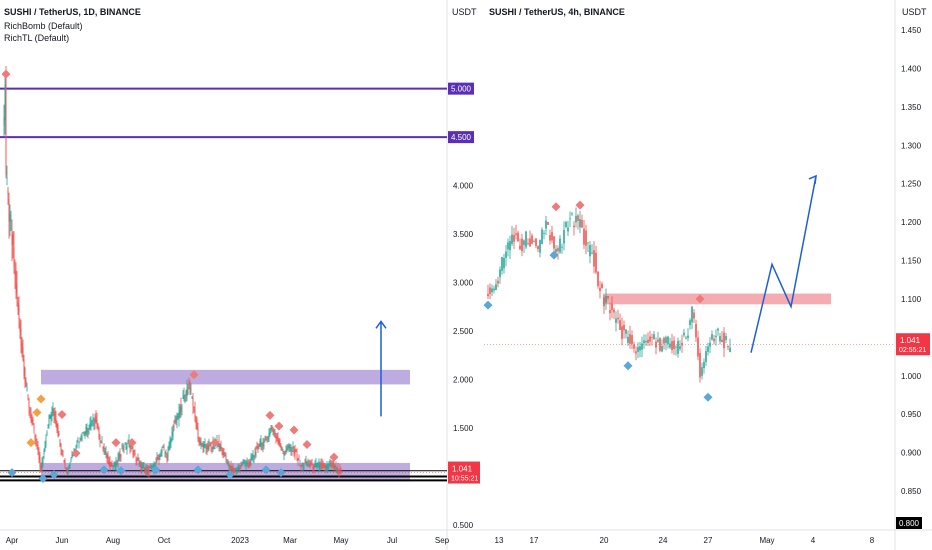 This screenshot has width=932, height=550. What do you see at coordinates (43, 478) in the screenshot?
I see `signal-marker-blue` at bounding box center [43, 478].